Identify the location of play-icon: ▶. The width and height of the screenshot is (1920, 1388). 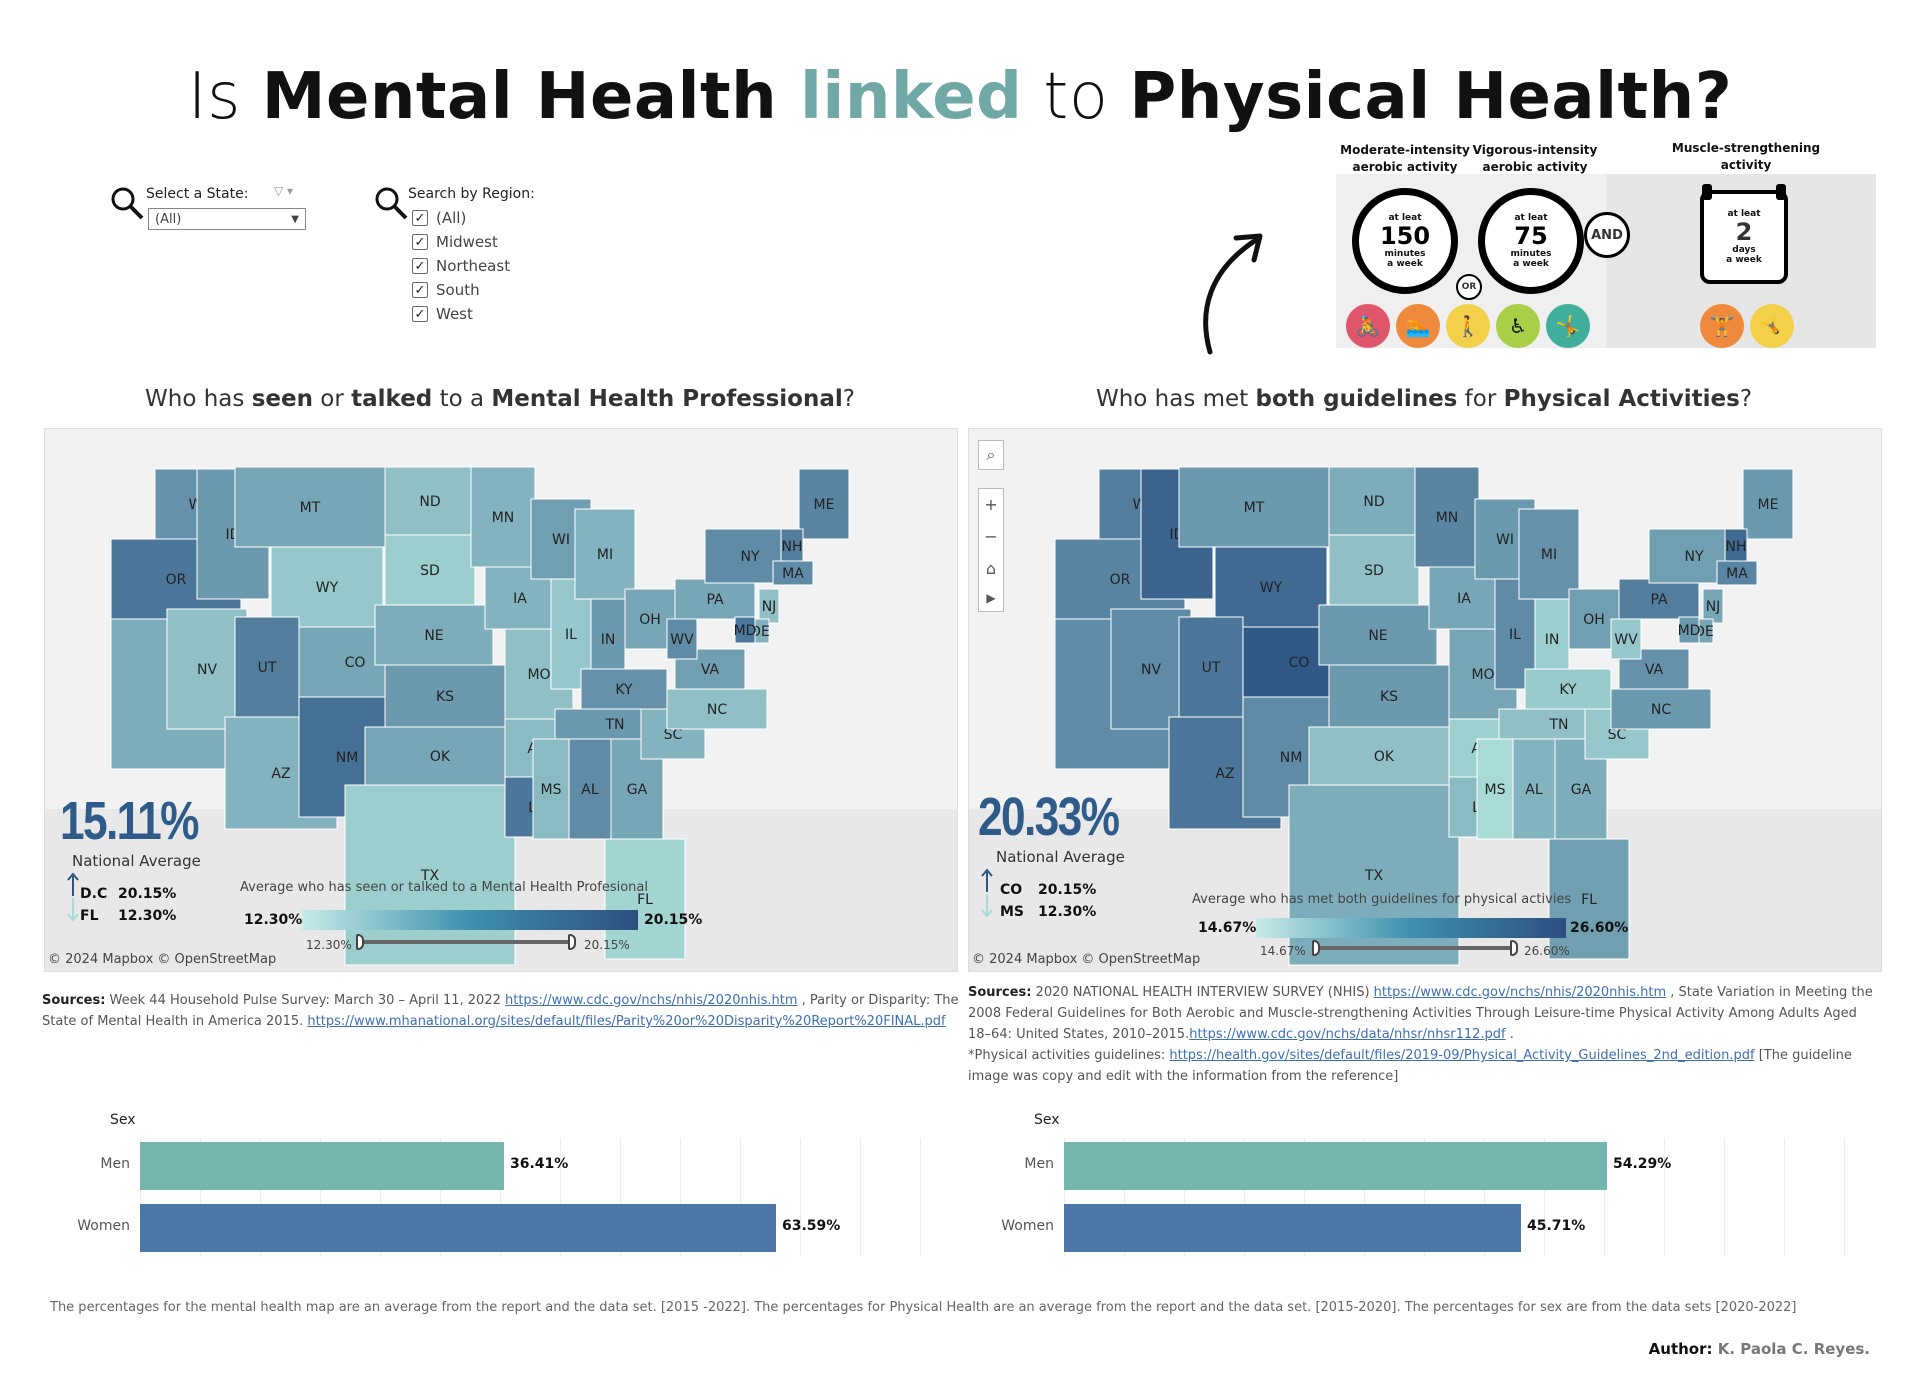
(991, 597).